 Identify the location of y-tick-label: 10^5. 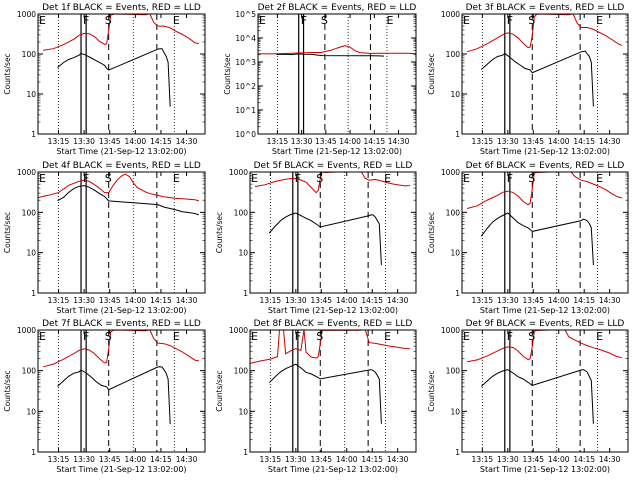
(245, 14).